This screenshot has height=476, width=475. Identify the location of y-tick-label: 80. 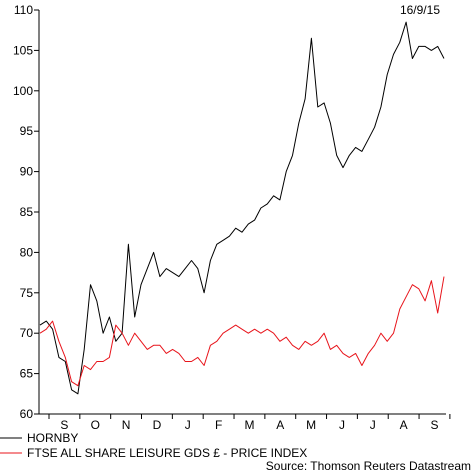
(27, 252).